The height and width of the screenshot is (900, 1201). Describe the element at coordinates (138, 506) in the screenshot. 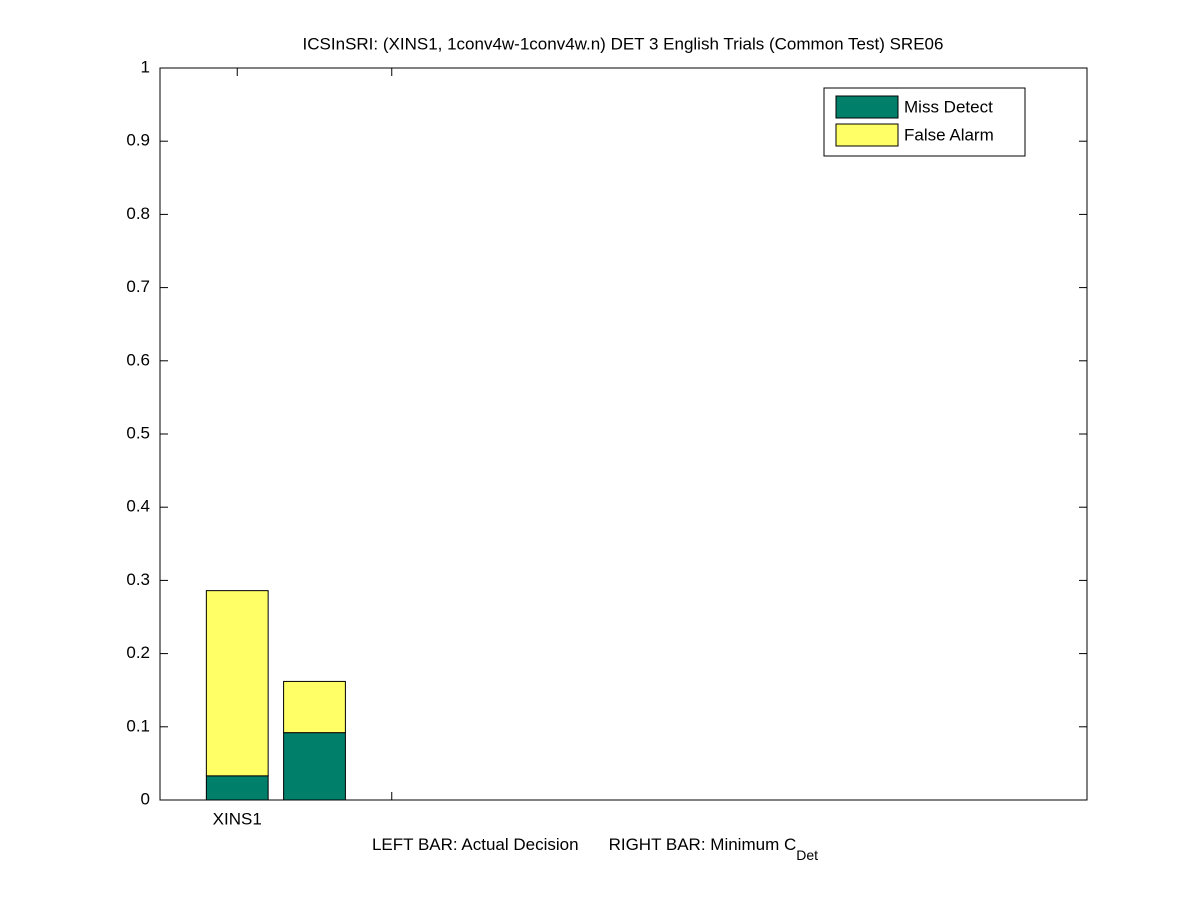

I see `y-tick-label: 0.4` at that location.